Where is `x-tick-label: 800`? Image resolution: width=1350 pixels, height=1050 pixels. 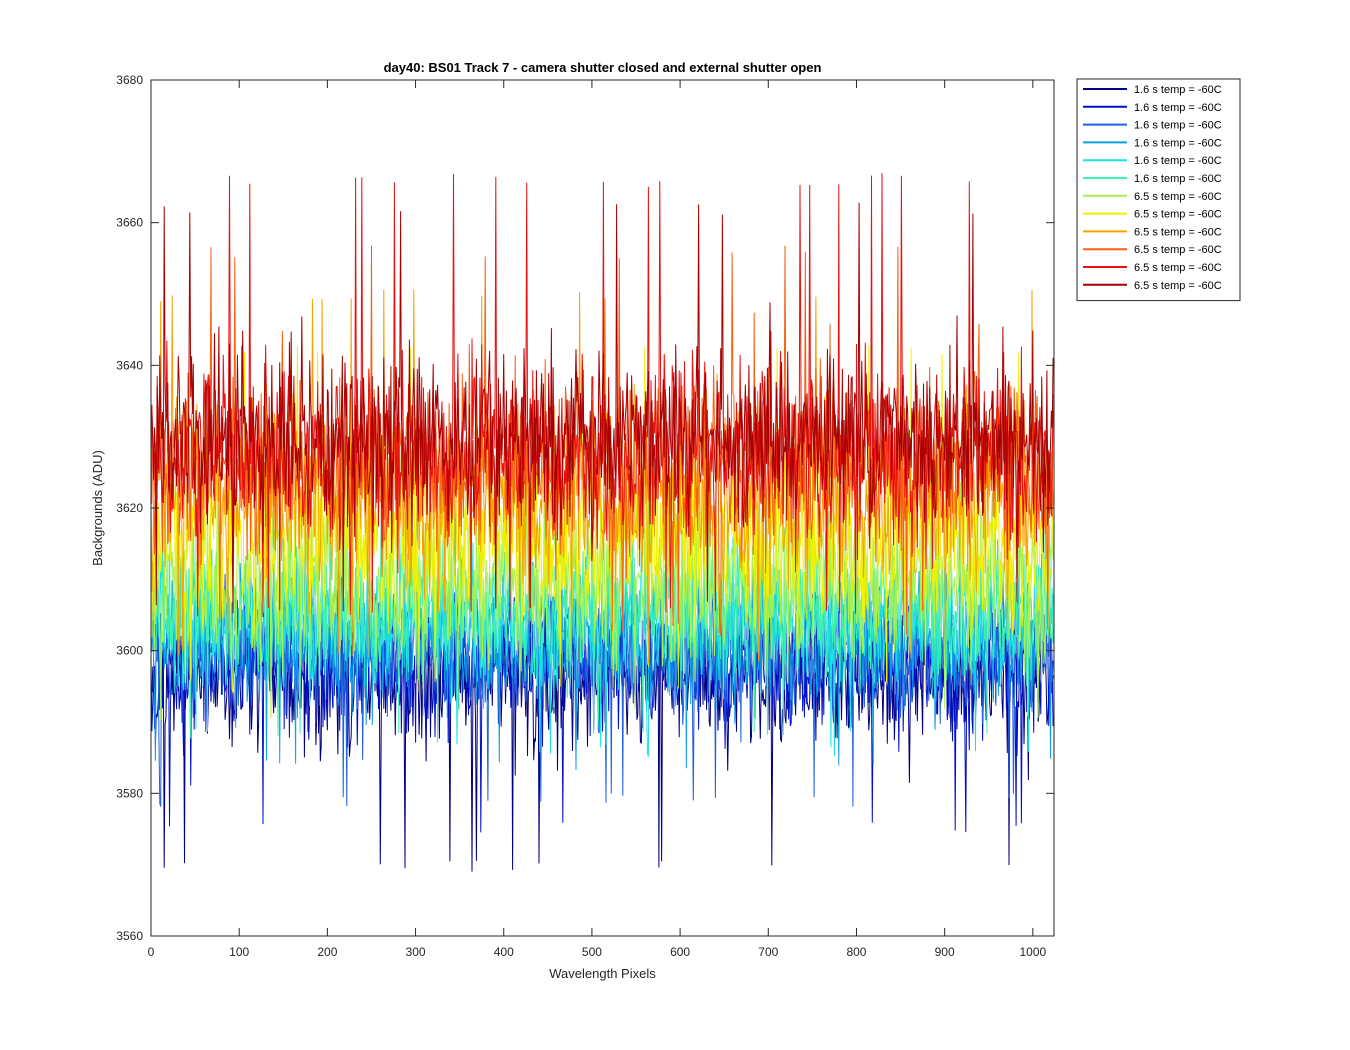 x-tick-label: 800 is located at coordinates (856, 952).